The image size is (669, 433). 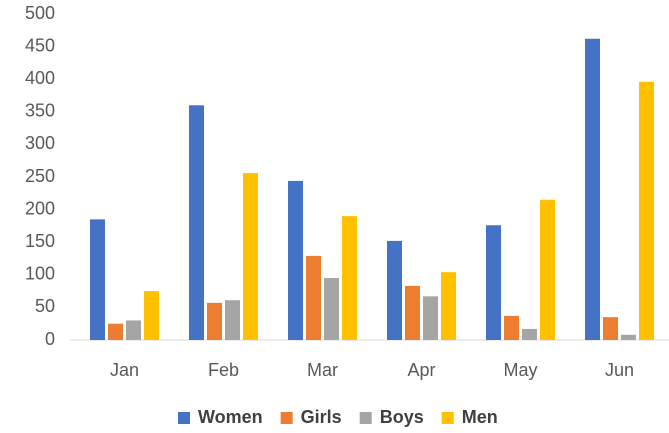 I want to click on x-tick-label: Mar, so click(x=322, y=370).